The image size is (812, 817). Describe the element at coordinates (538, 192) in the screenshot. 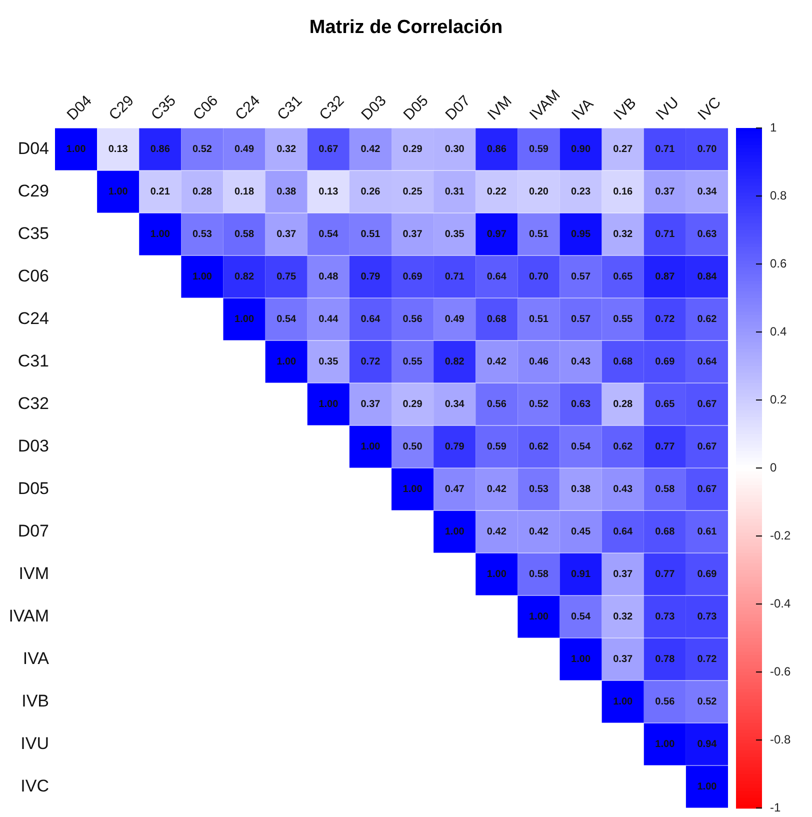

I see `data-label: 0.20` at that location.